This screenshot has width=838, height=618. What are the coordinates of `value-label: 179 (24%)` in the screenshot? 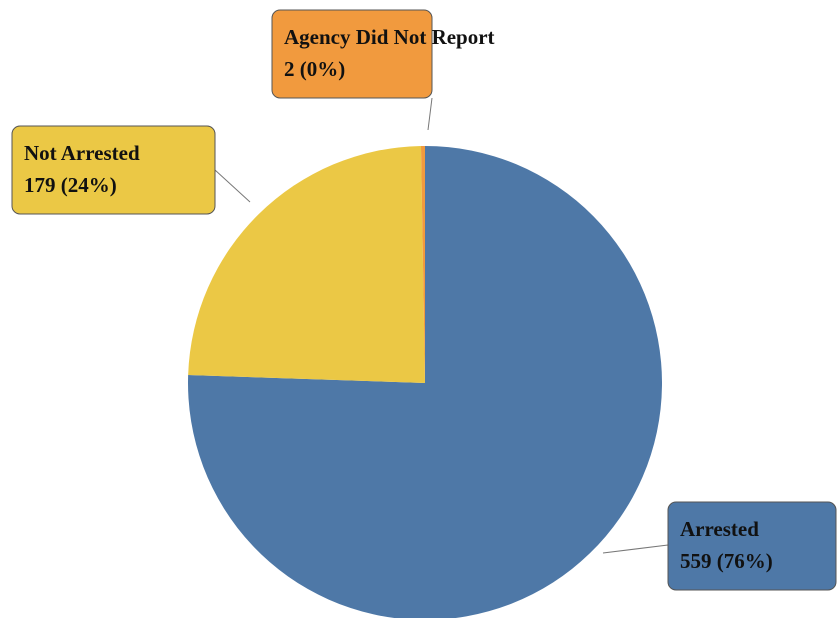 It's located at (70, 185).